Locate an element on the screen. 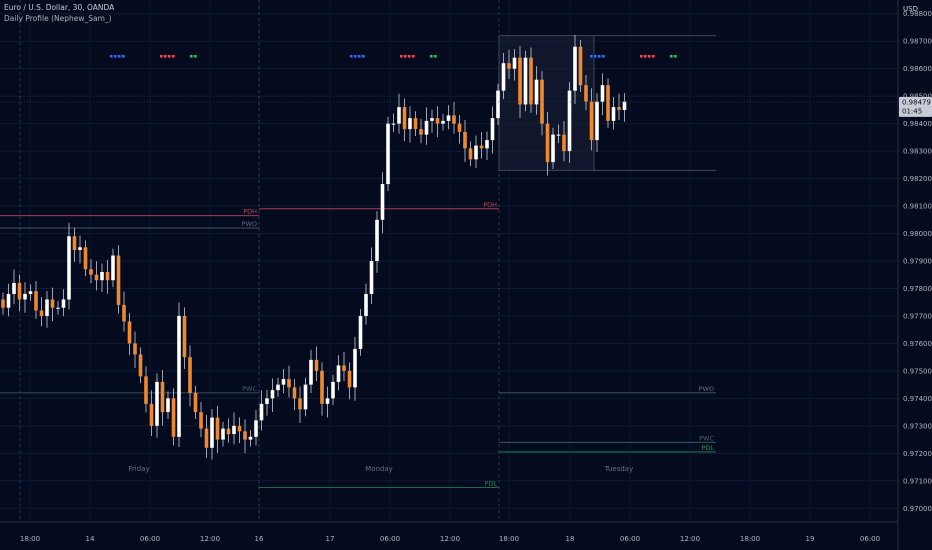 This screenshot has height=550, width=932. study-title: Daily Profile (Nephew_Sam_) is located at coordinates (58, 18).